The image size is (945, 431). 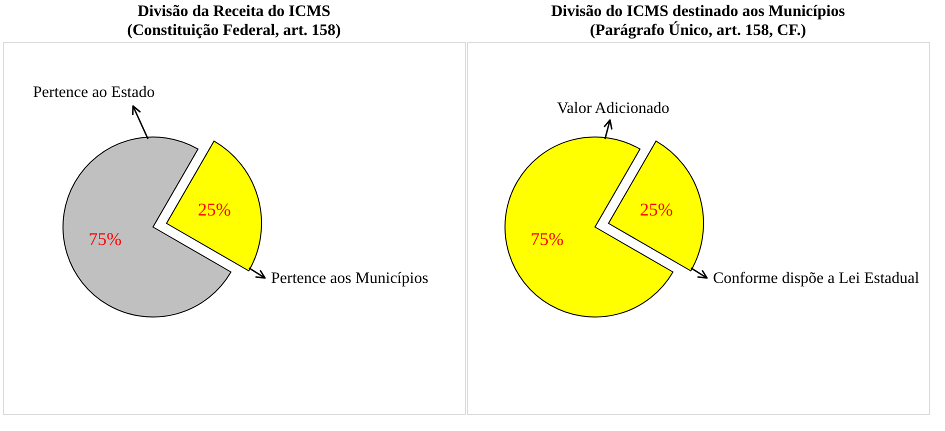 What do you see at coordinates (234, 30) in the screenshot?
I see `chart-subtitle: (Constituição Federal, art. 158)` at bounding box center [234, 30].